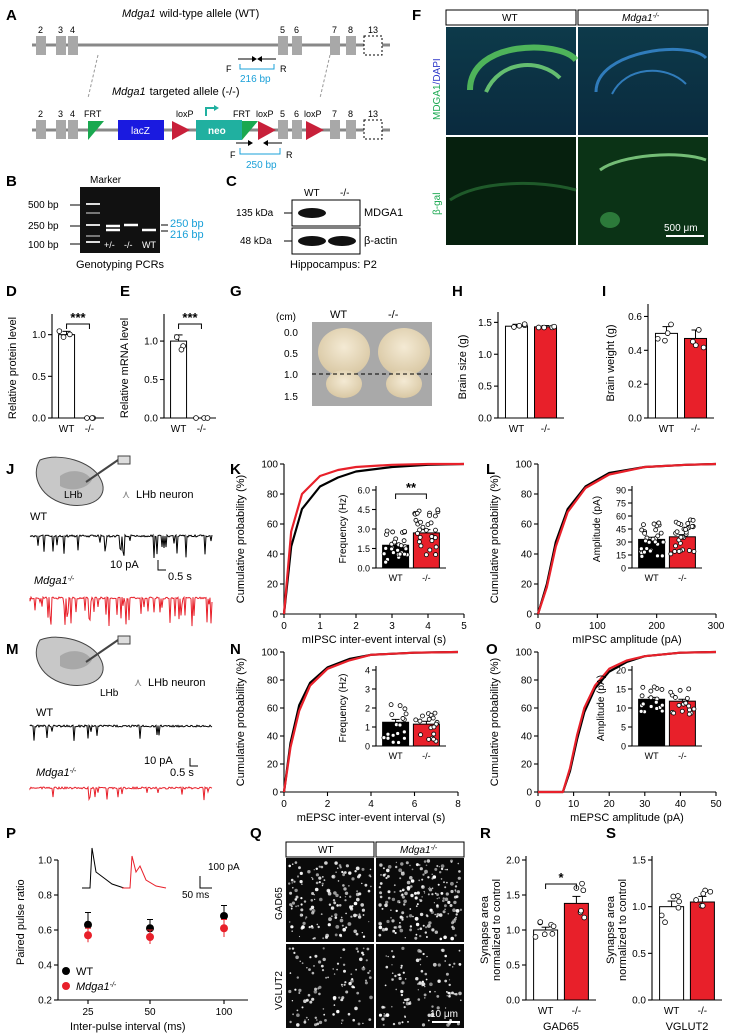  Describe the element at coordinates (621, 690) in the screenshot. I see `y-tick-label: 15` at that location.